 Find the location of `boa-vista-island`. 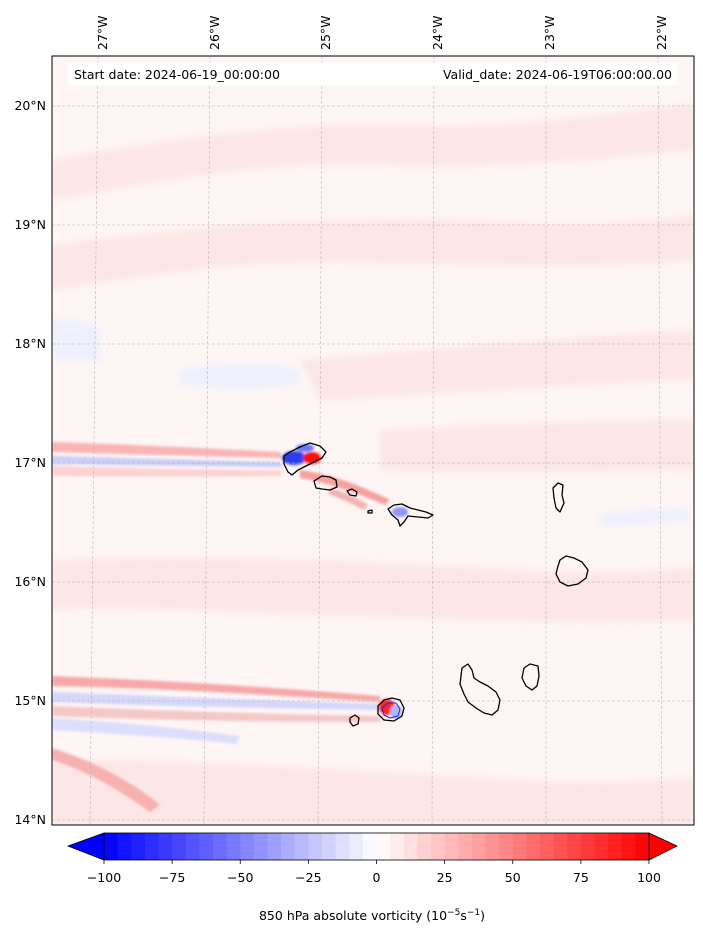

boa-vista-island is located at coordinates (572, 571).